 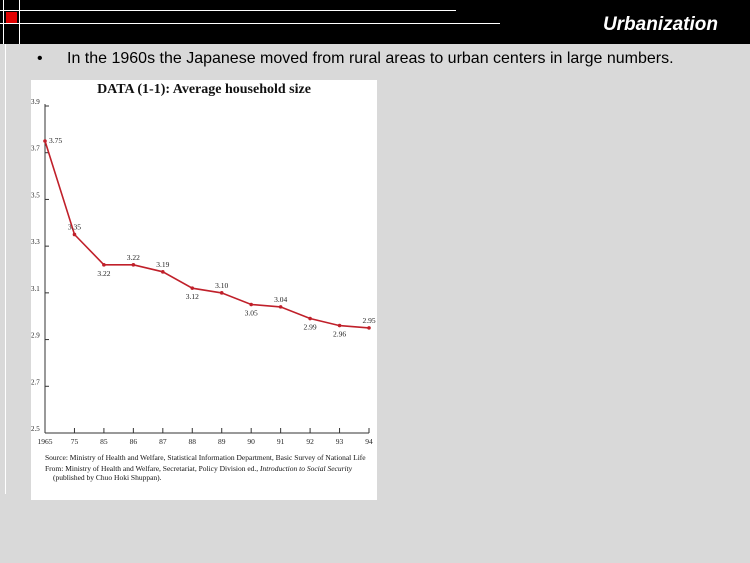 What do you see at coordinates (134, 441) in the screenshot?
I see `x-tick-label: 86` at bounding box center [134, 441].